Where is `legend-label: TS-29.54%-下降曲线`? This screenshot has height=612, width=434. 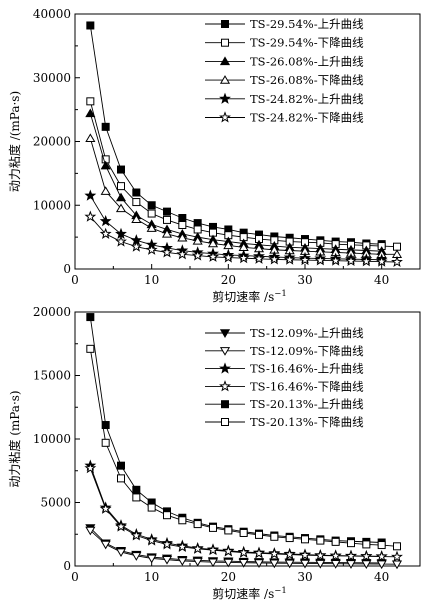 legend-label: TS-29.54%-下降曲线 is located at coordinates (307, 43).